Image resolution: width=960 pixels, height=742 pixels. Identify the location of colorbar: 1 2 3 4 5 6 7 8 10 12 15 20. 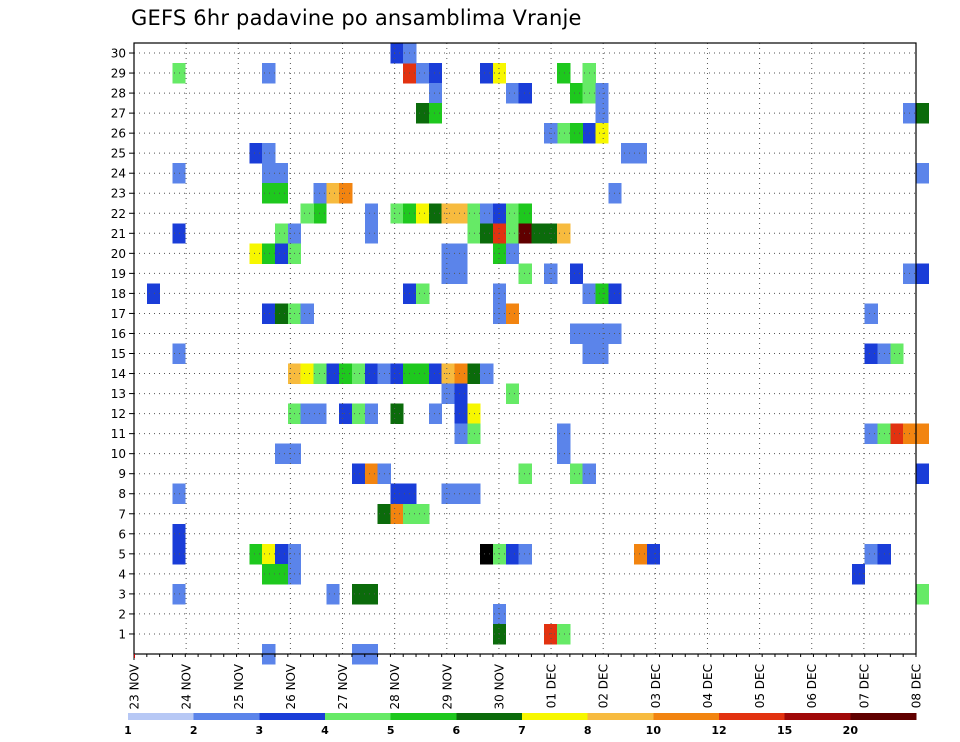
(520, 725).